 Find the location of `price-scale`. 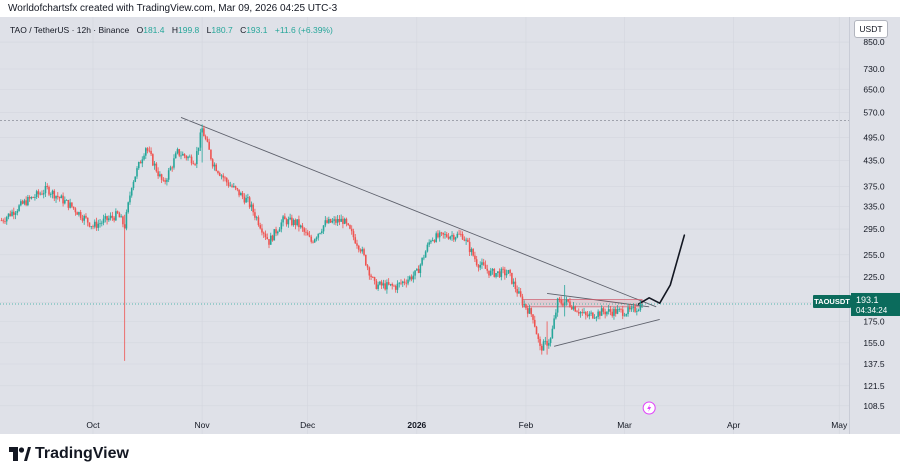

price-scale is located at coordinates (874, 225).